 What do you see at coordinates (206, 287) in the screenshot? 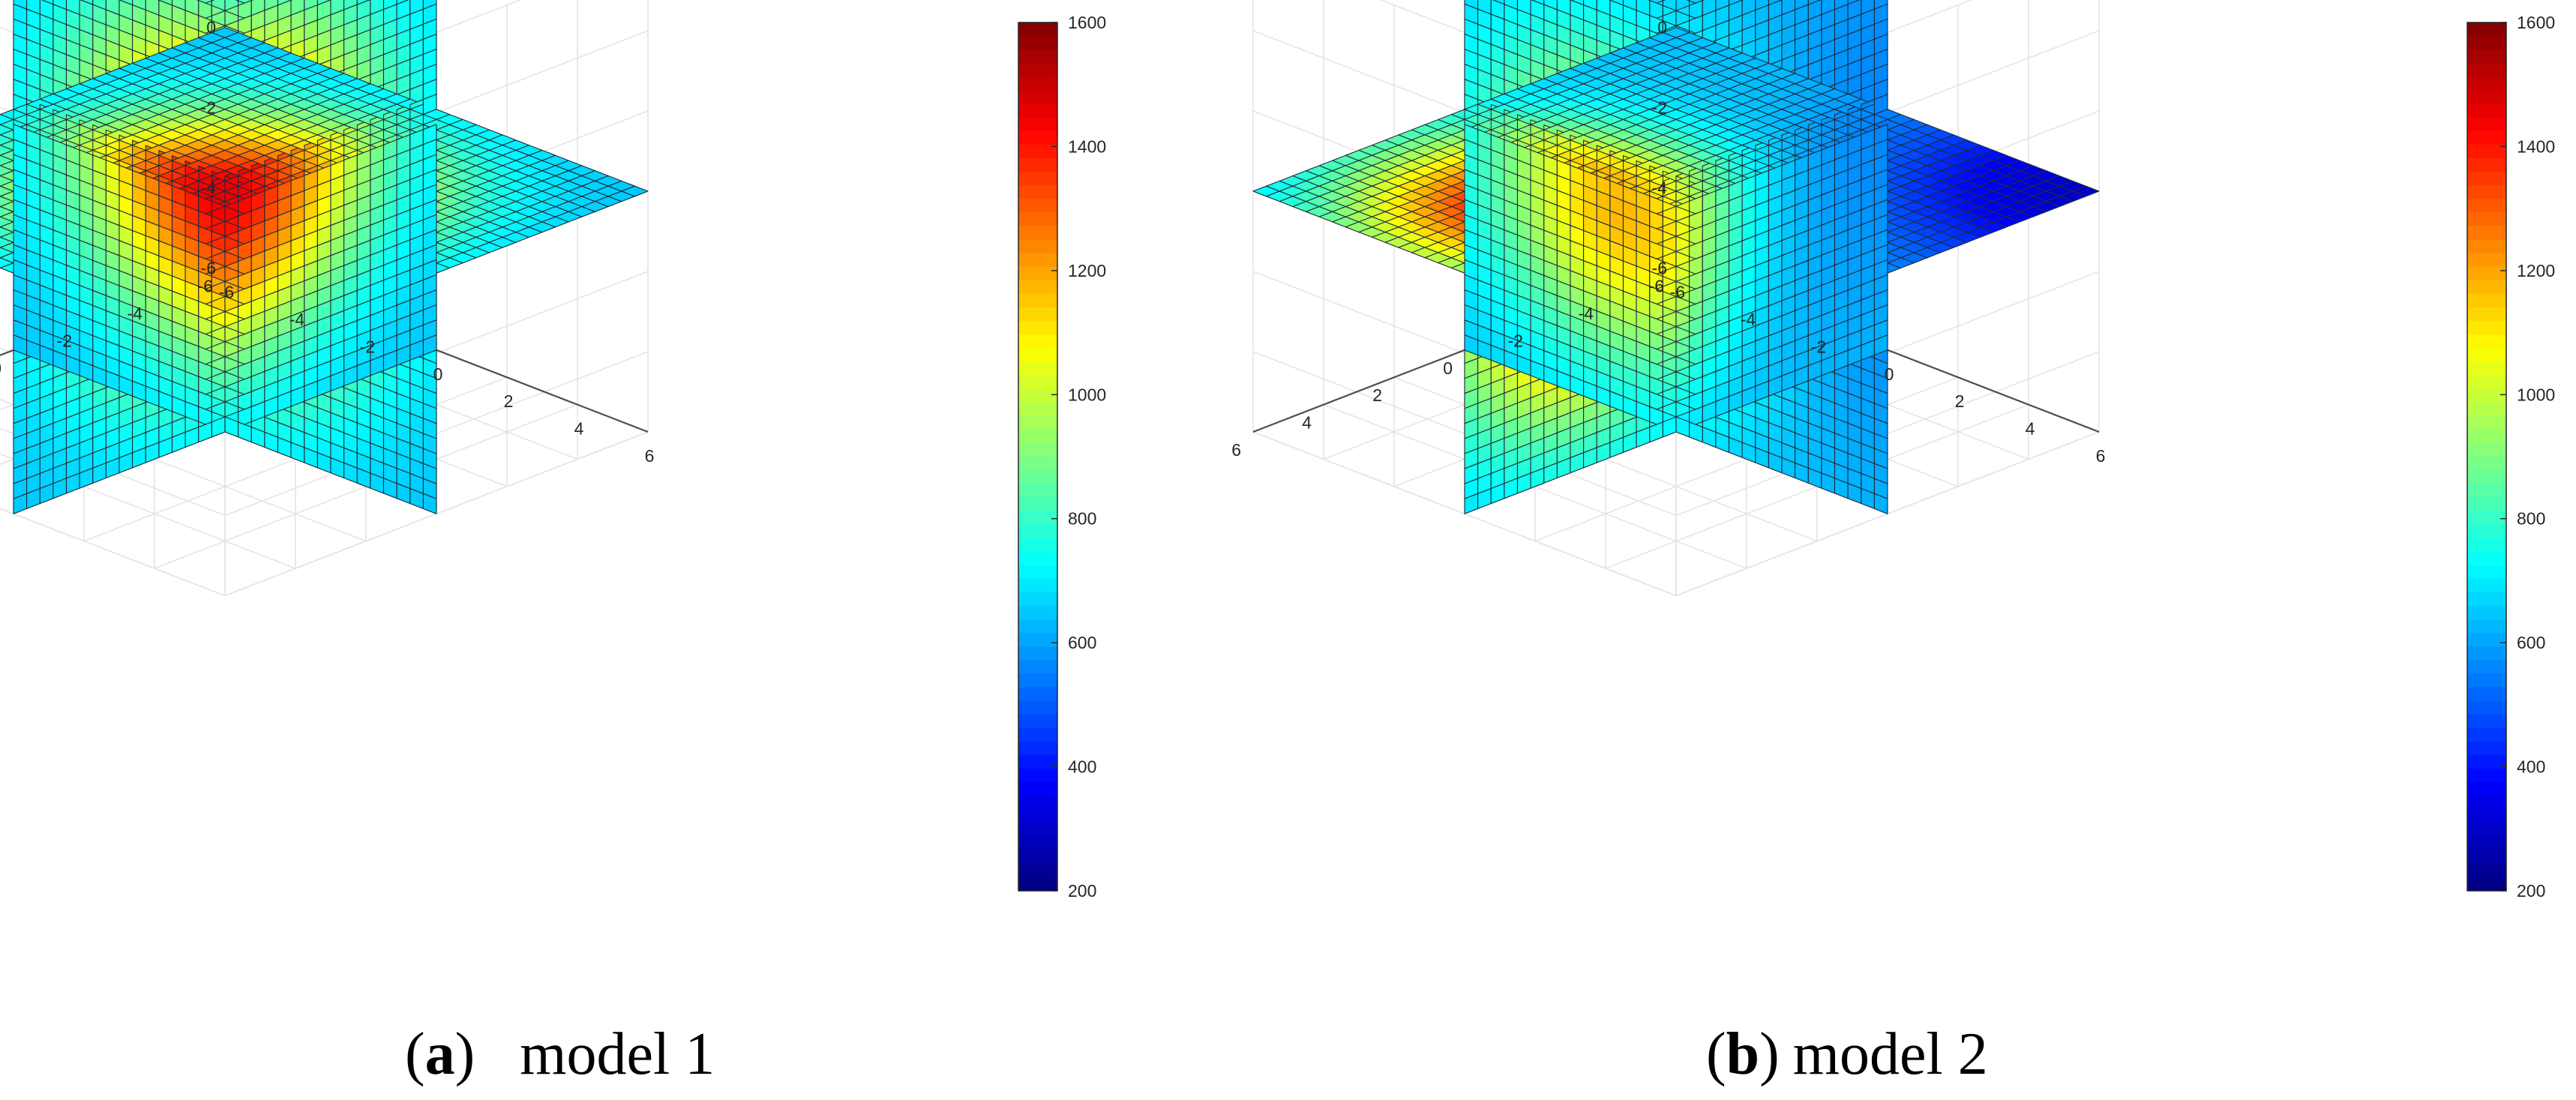
I see `y-tick-label: -6` at bounding box center [206, 287].